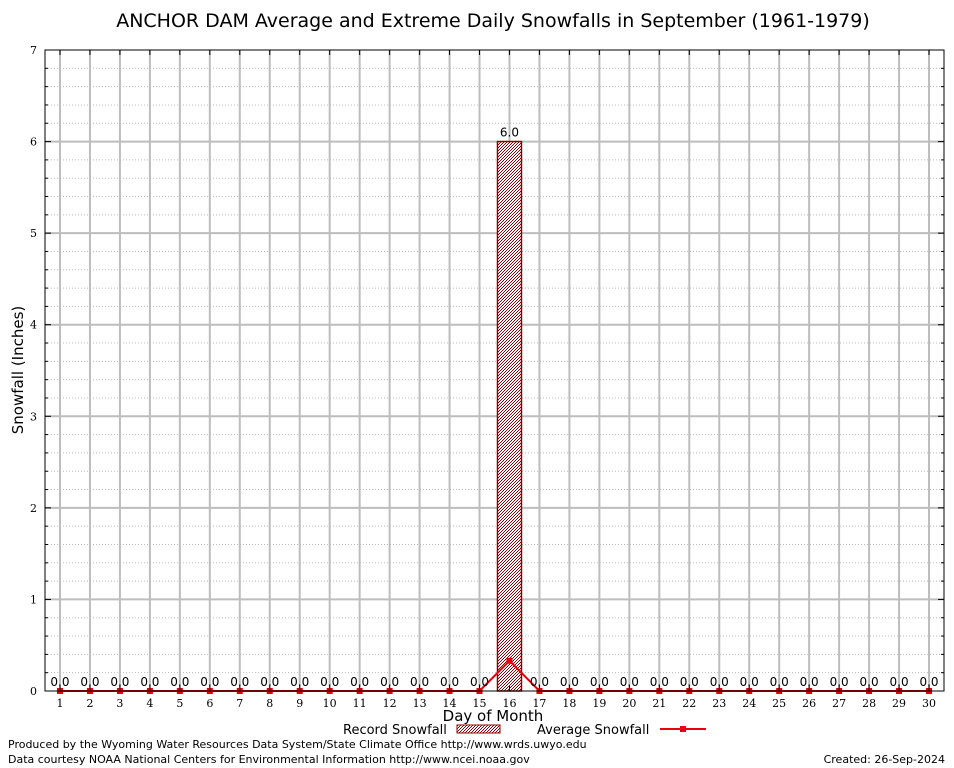 The image size is (954, 768). Describe the element at coordinates (659, 682) in the screenshot. I see `data-label-day-21: 0.0` at that location.